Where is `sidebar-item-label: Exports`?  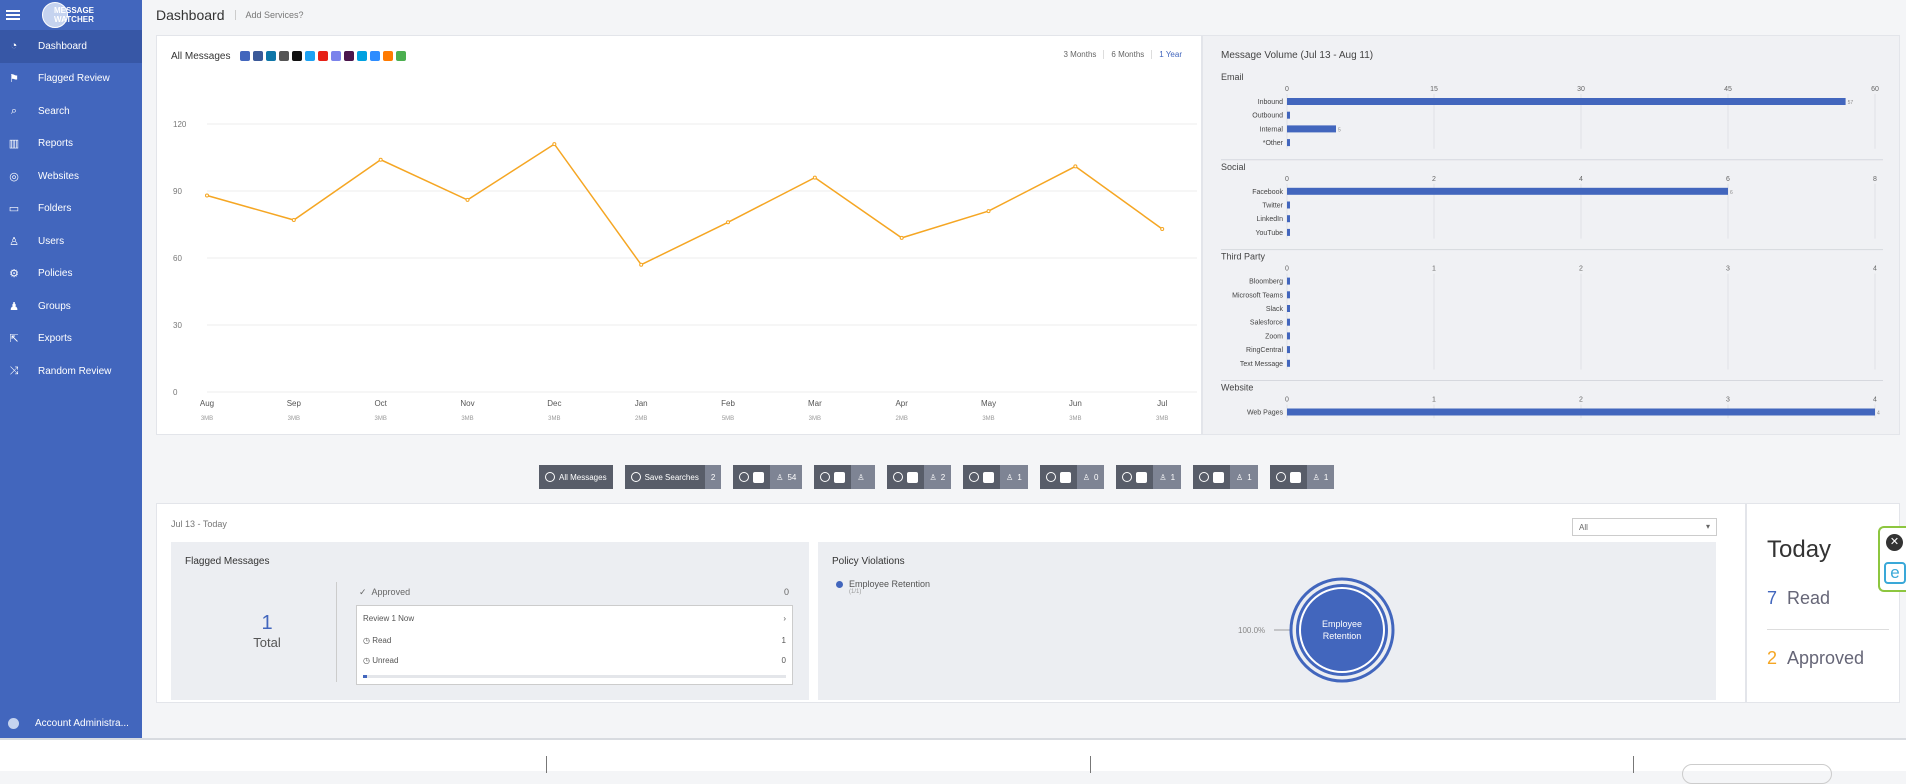 sidebar-item-label: Exports is located at coordinates (55, 339).